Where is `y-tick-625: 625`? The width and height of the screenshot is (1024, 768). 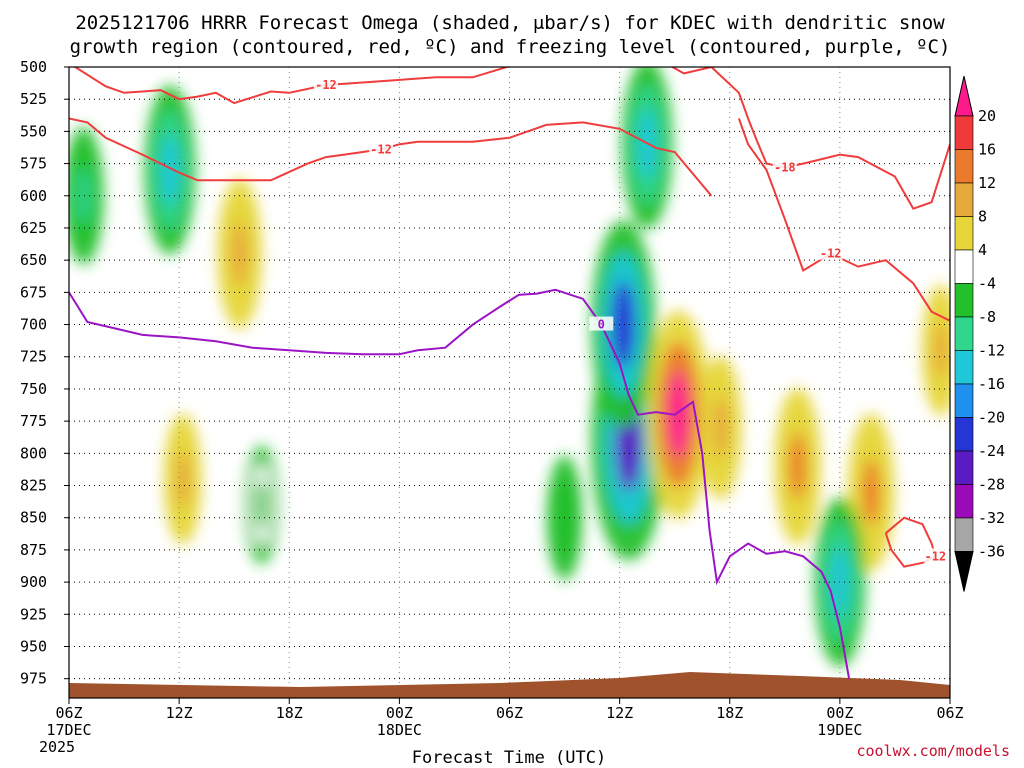 y-tick-625: 625 is located at coordinates (33, 228).